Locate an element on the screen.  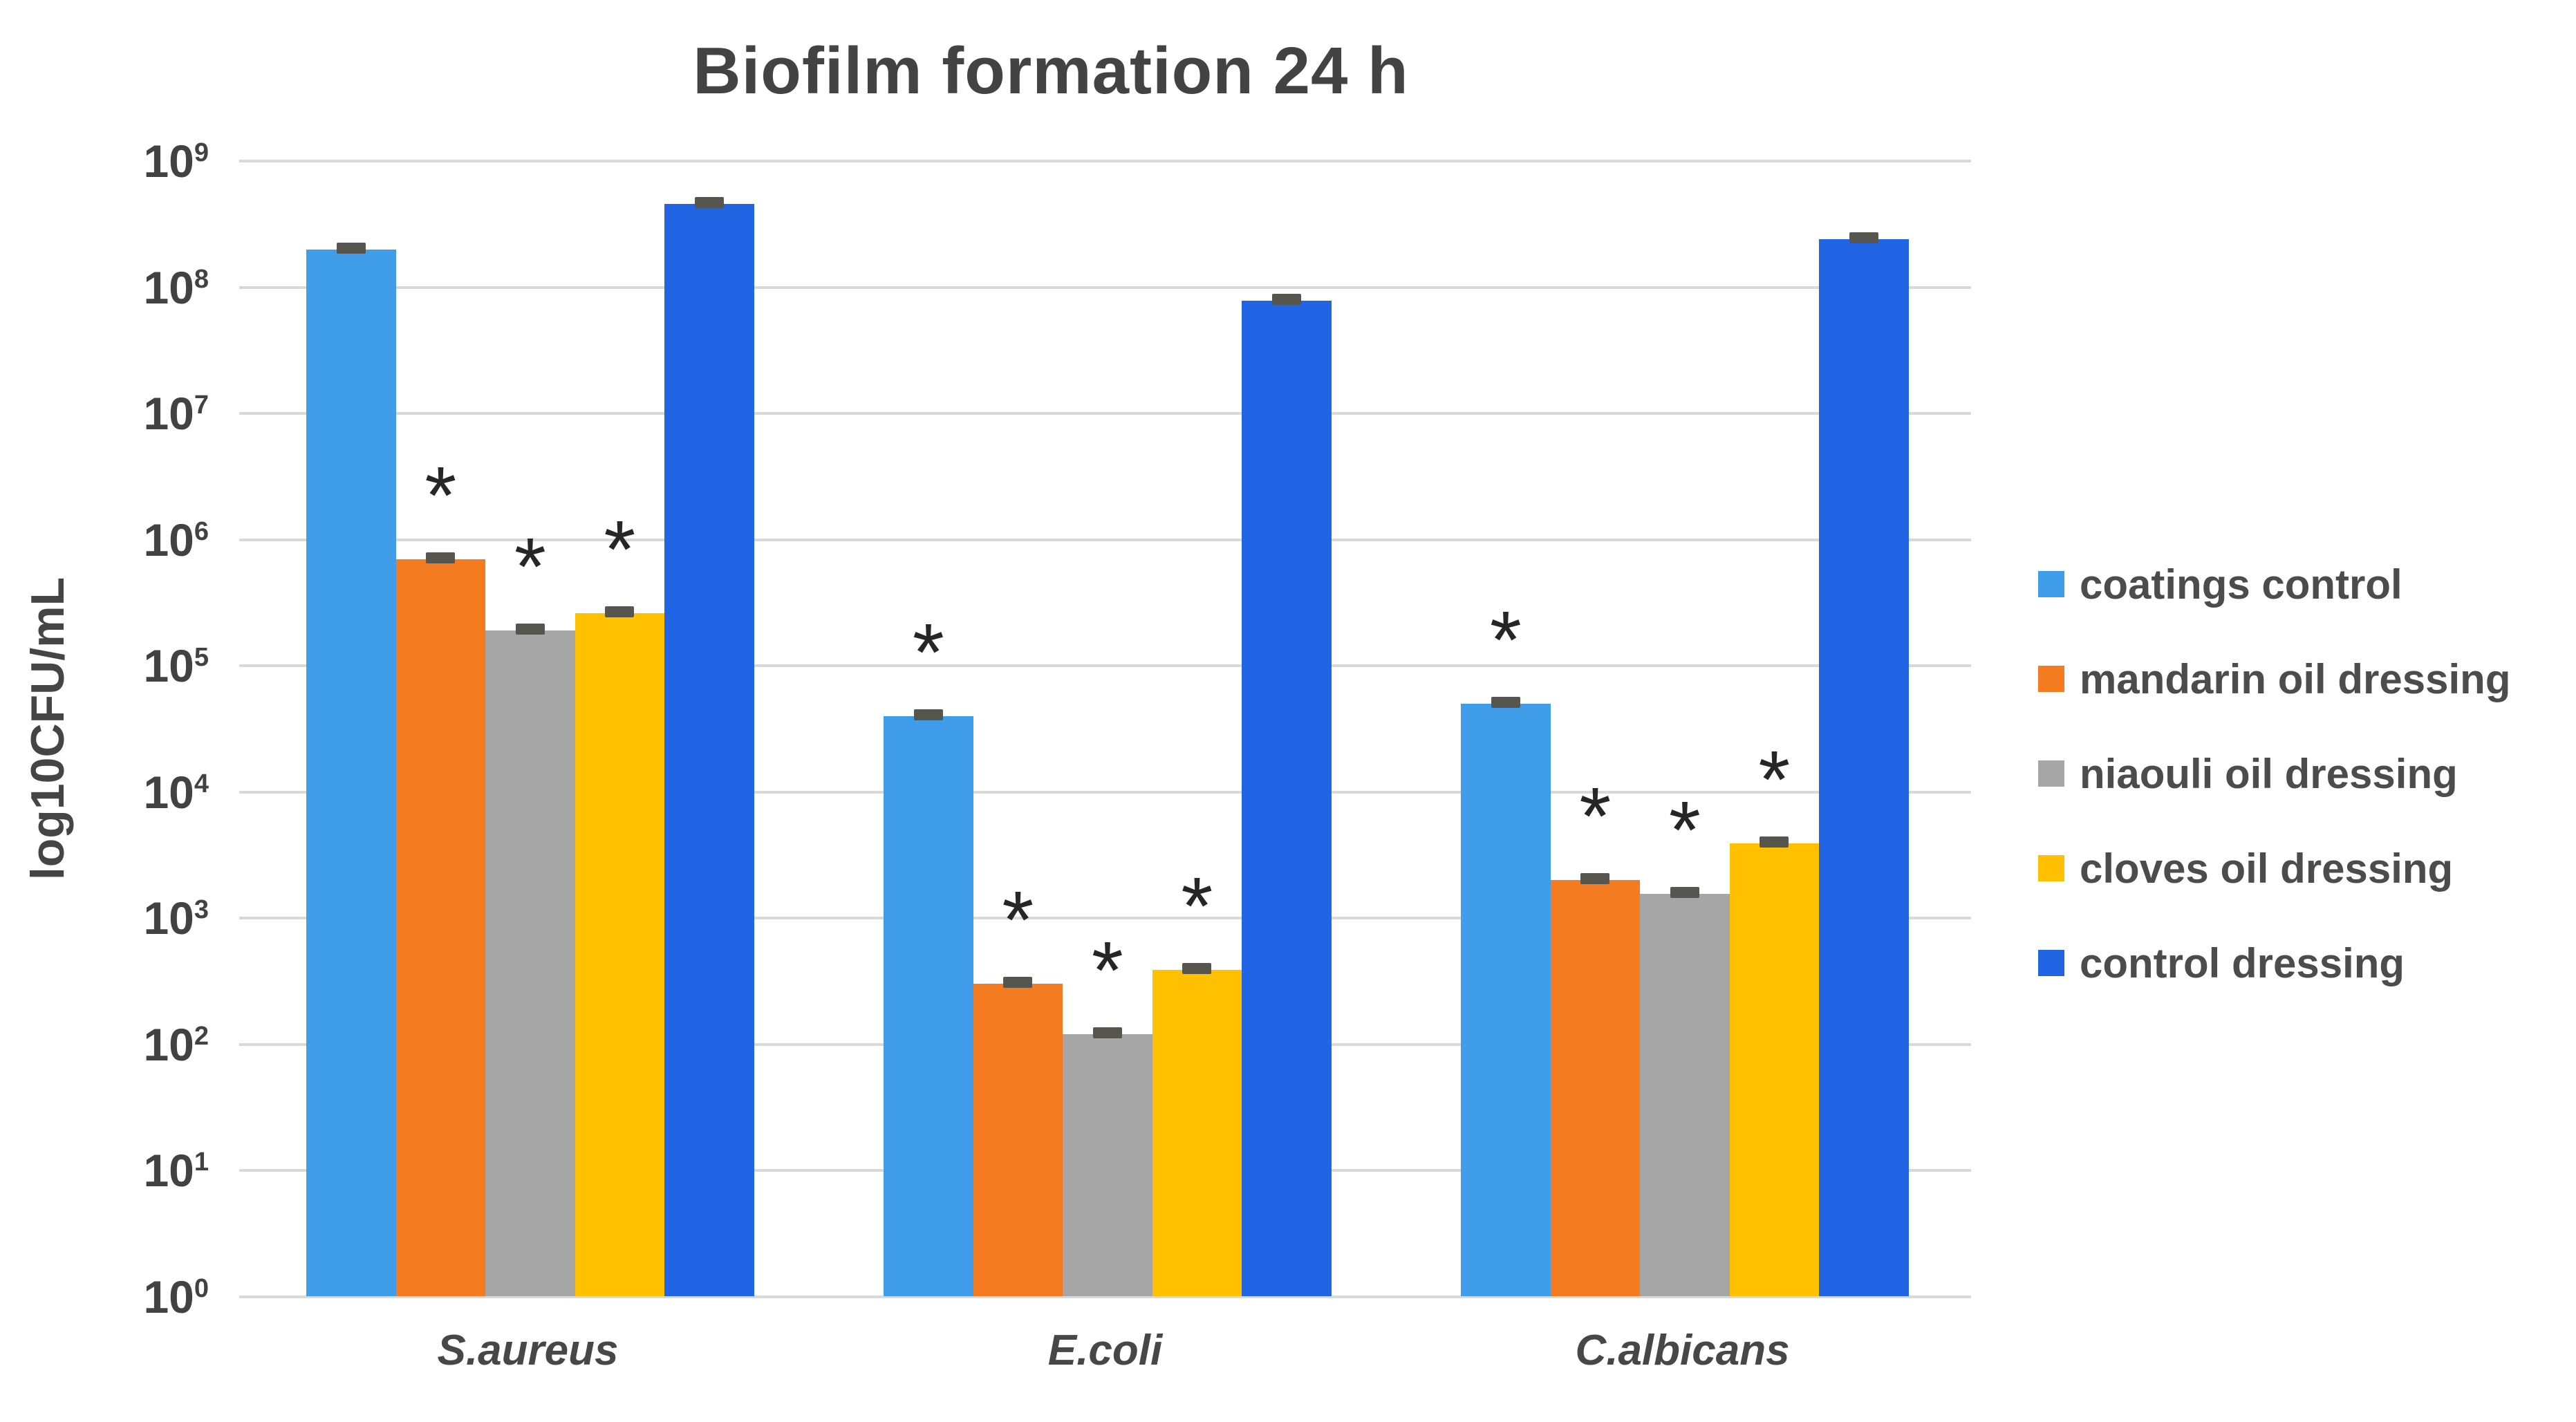
legend-label: niaouli oil dressing is located at coordinates (2269, 773).